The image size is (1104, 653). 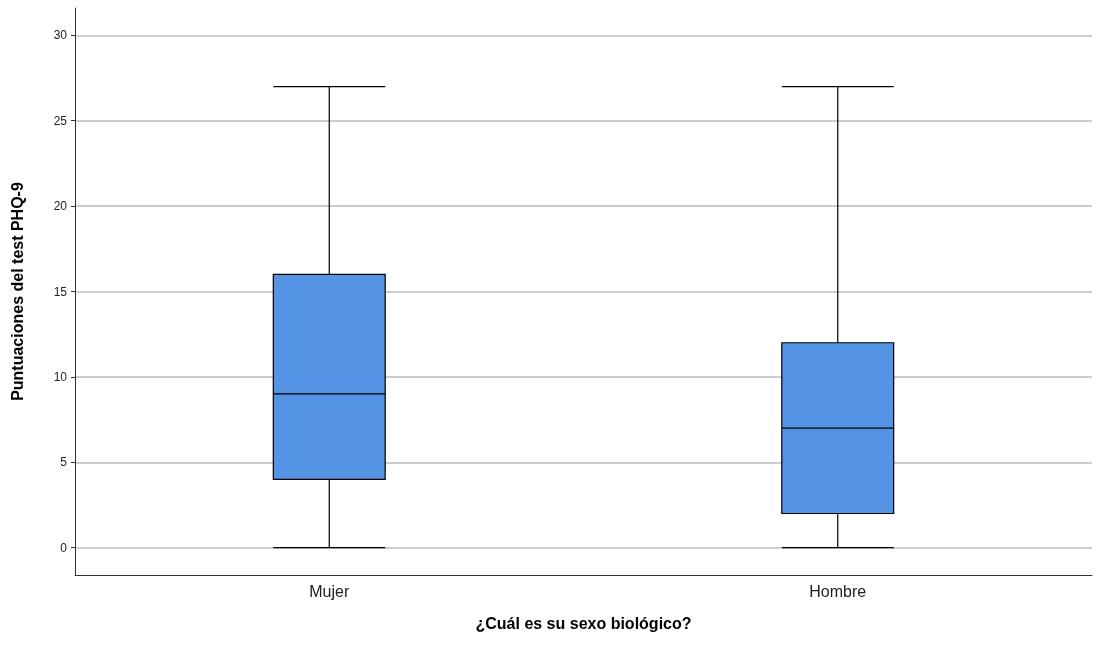 I want to click on x-tick-label: Mujer, so click(x=329, y=591).